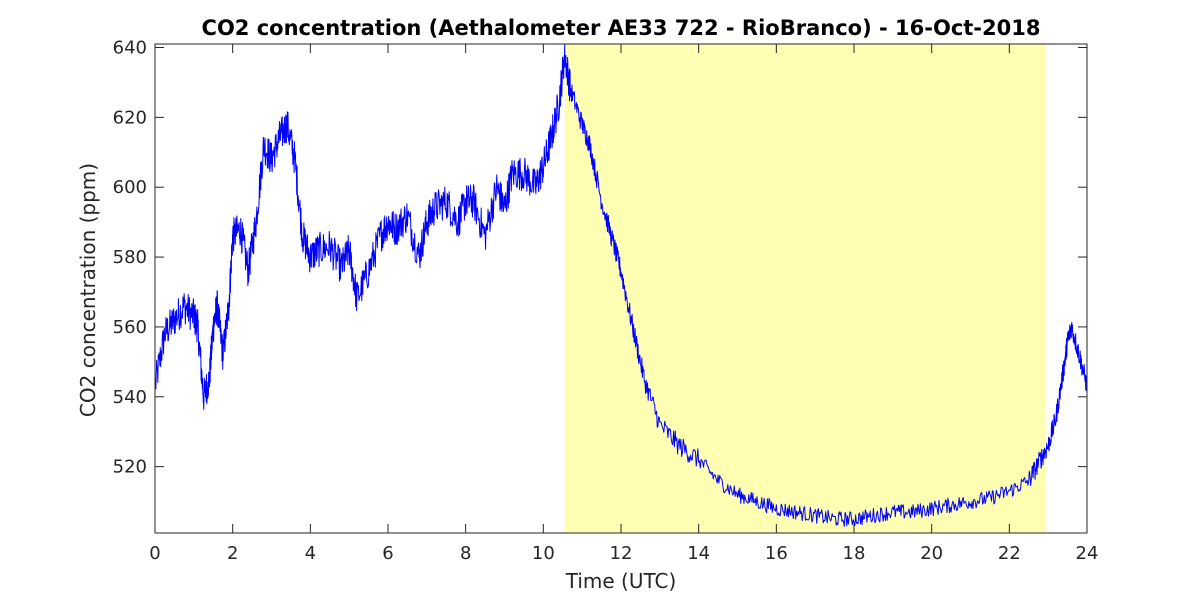  What do you see at coordinates (310, 553) in the screenshot?
I see `x-tick-label: 4` at bounding box center [310, 553].